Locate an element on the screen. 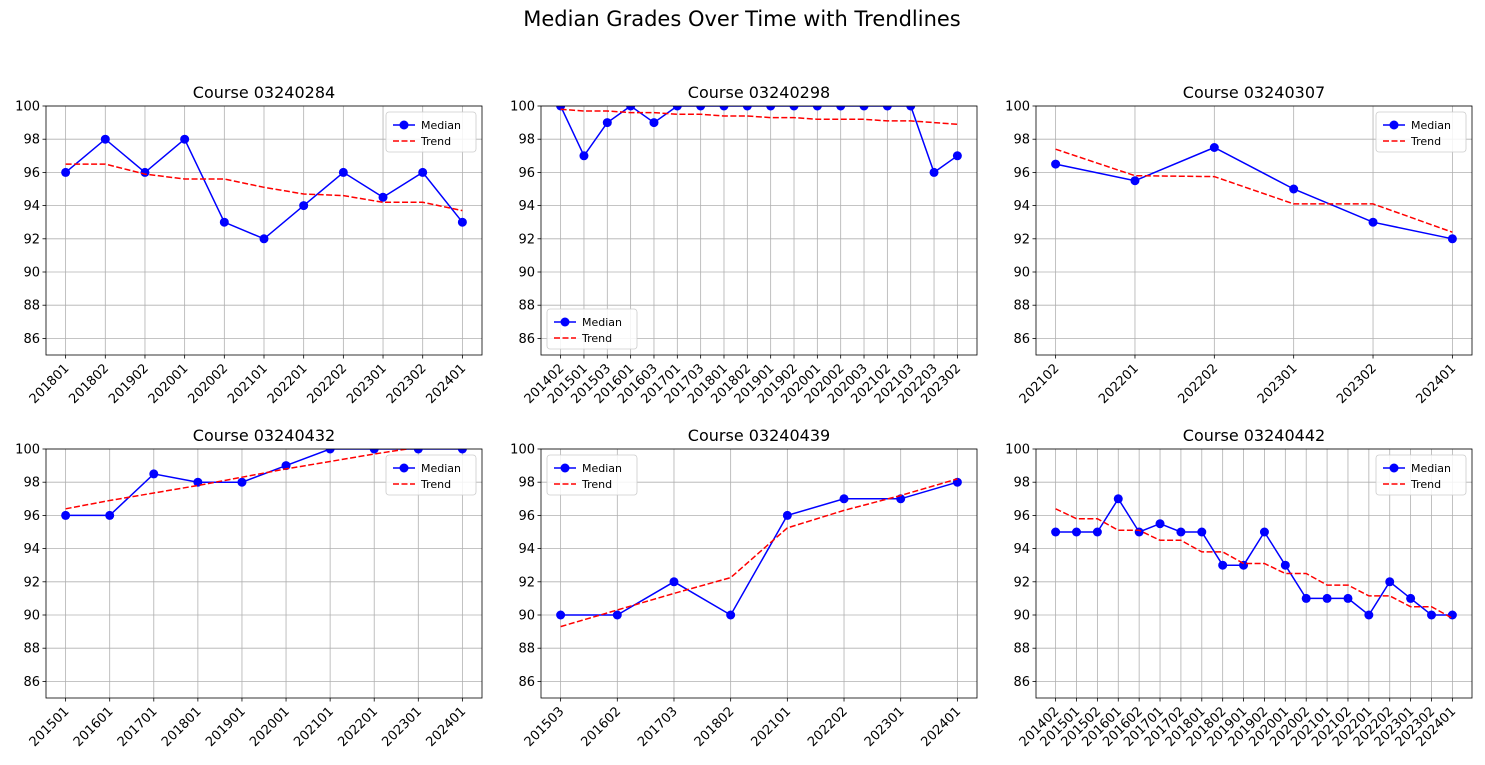  subplot-title: Course 03240432 is located at coordinates (264, 435).